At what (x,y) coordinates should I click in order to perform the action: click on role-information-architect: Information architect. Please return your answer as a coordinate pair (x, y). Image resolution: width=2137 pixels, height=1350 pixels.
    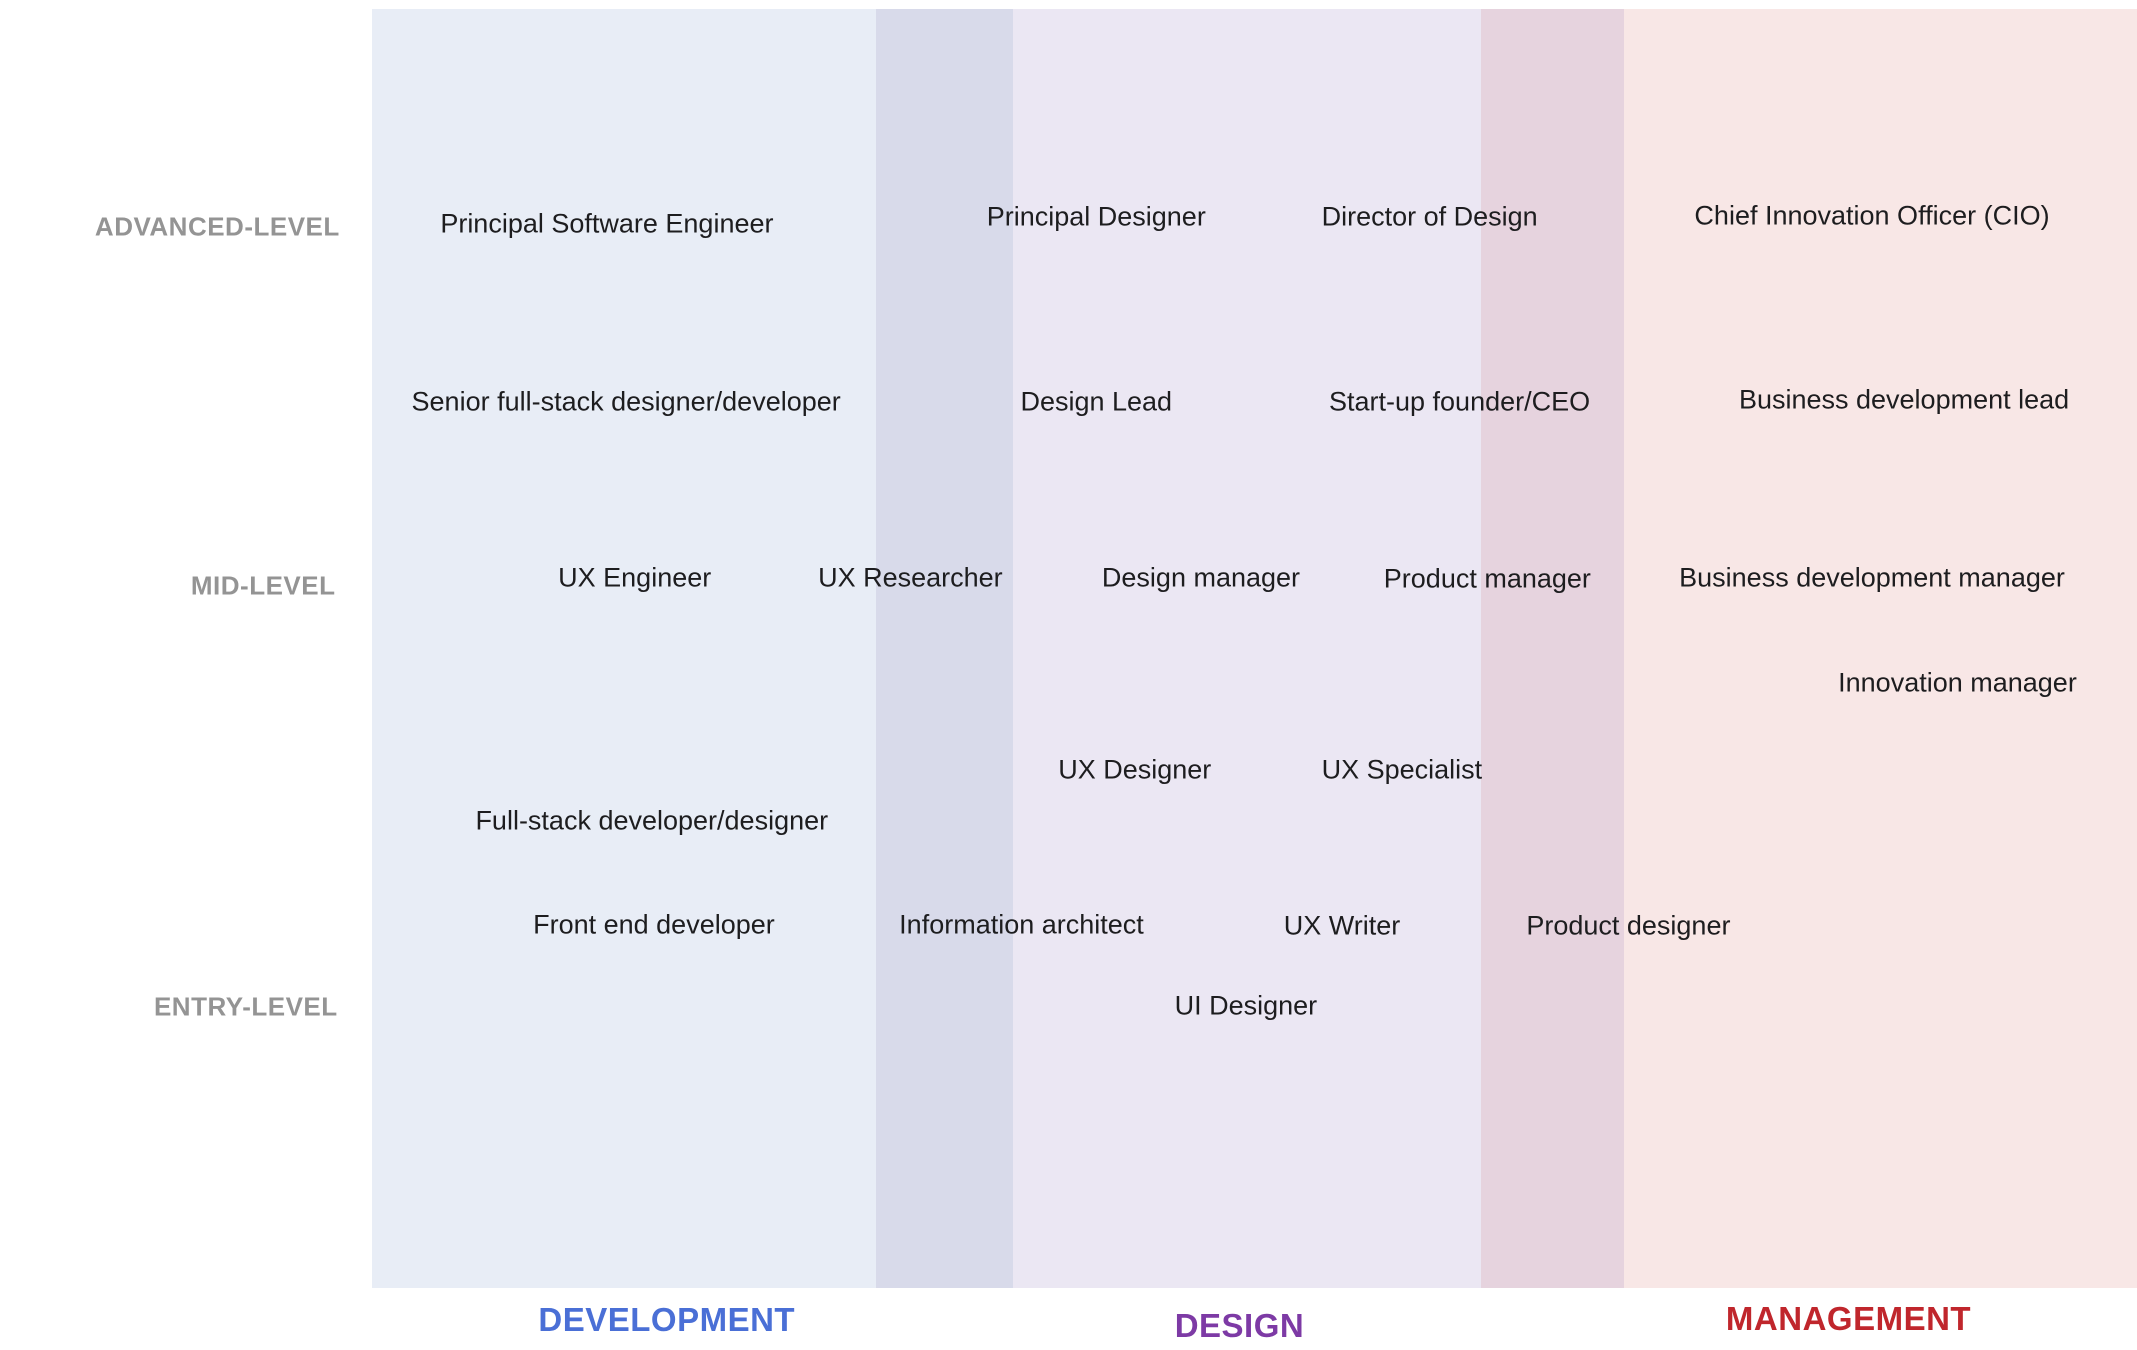
    Looking at the image, I should click on (1021, 924).